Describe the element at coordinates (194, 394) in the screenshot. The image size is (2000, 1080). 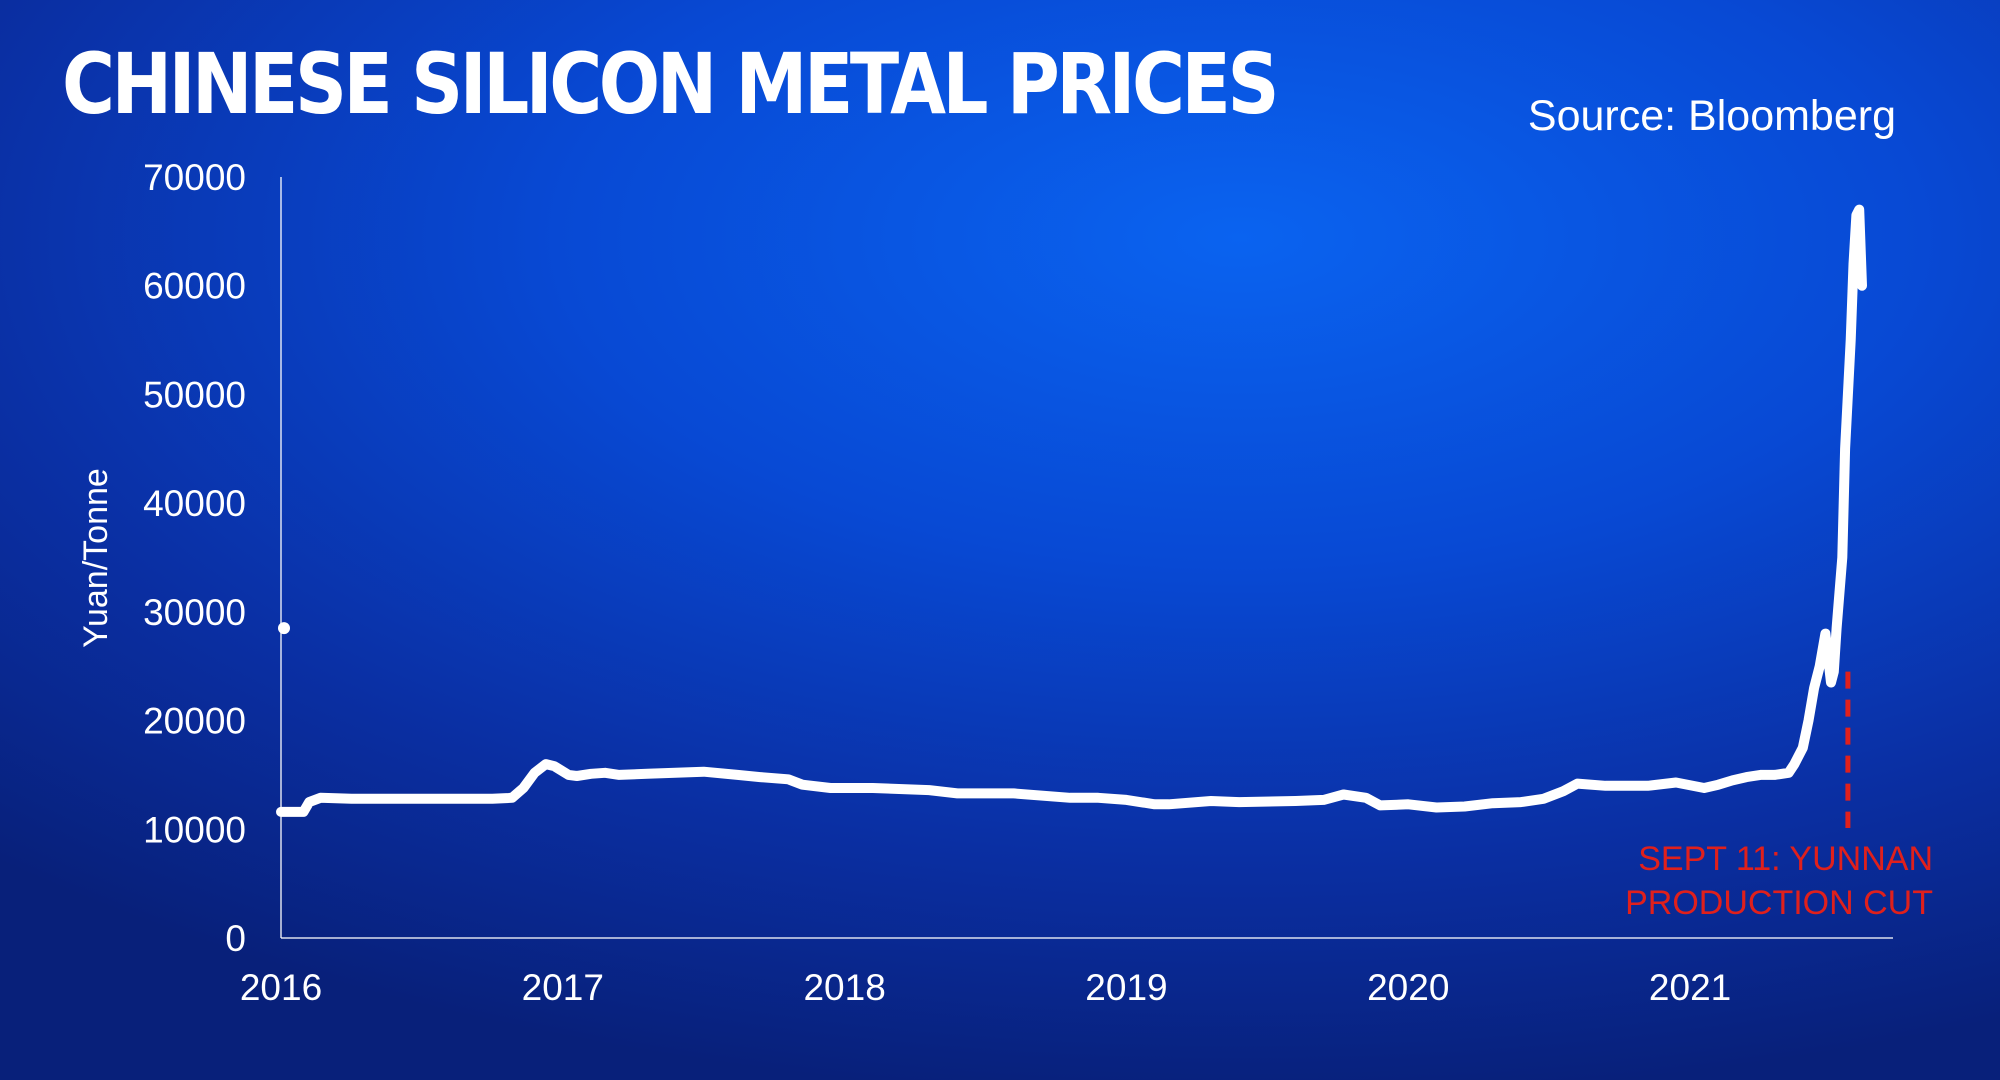
I see `y-tick-label: 50000` at that location.